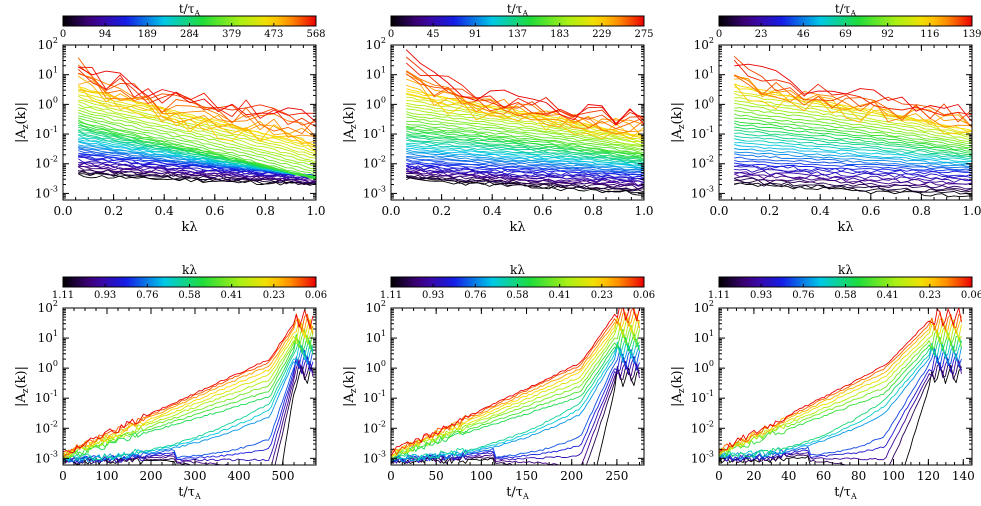 This screenshot has width=981, height=506. I want to click on y-tick-label: 10⁻¹, so click(374, 397).